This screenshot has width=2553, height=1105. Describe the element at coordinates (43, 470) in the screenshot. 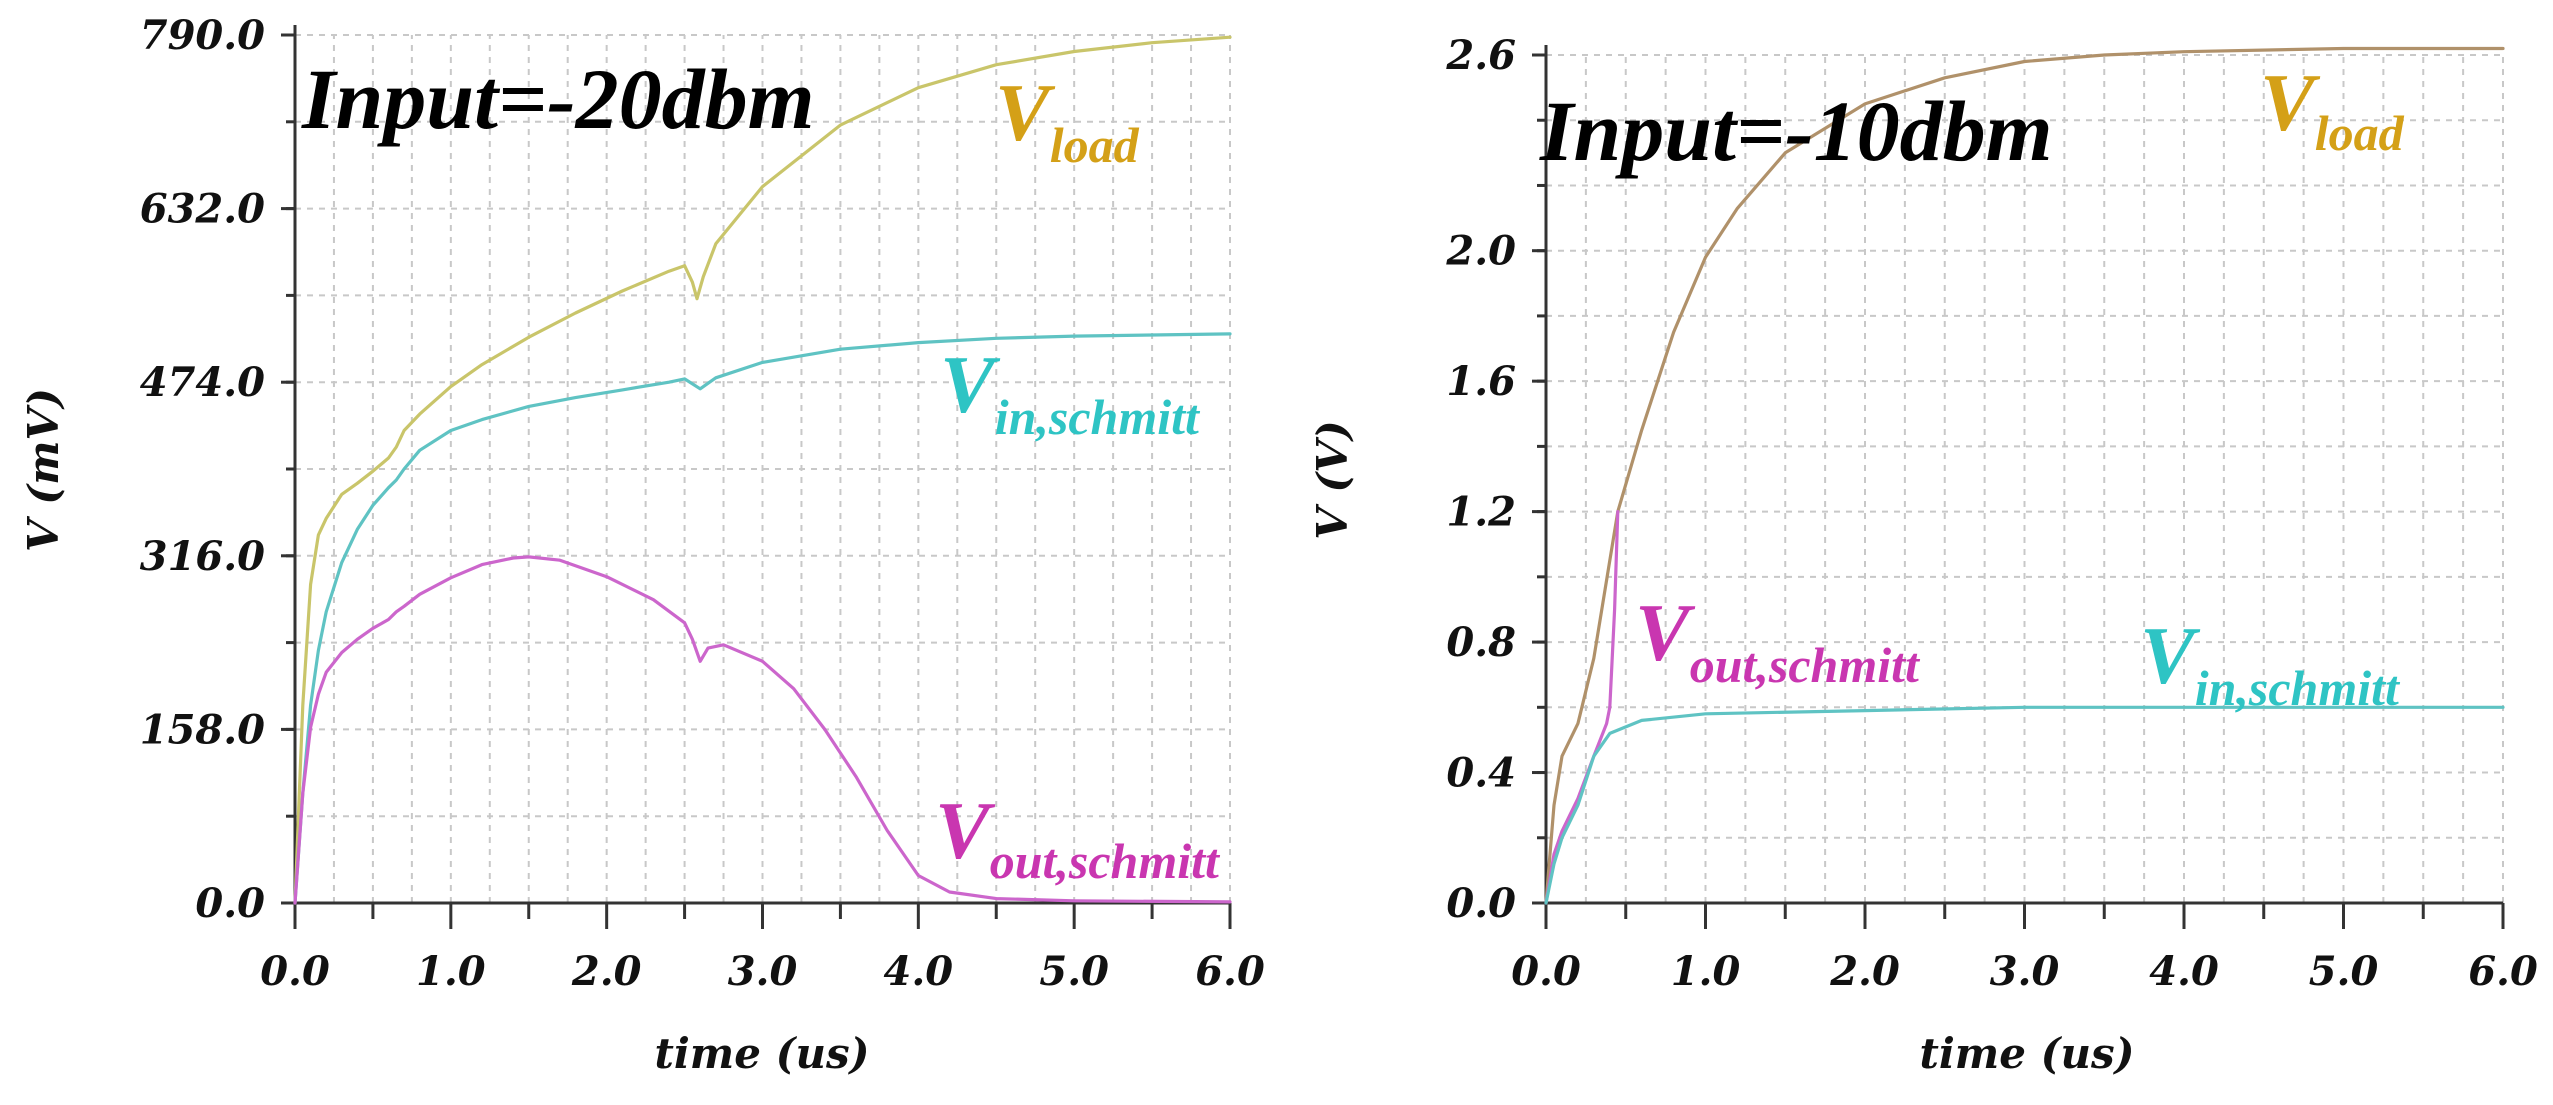

I see `y-axis-label: V (mV)` at that location.